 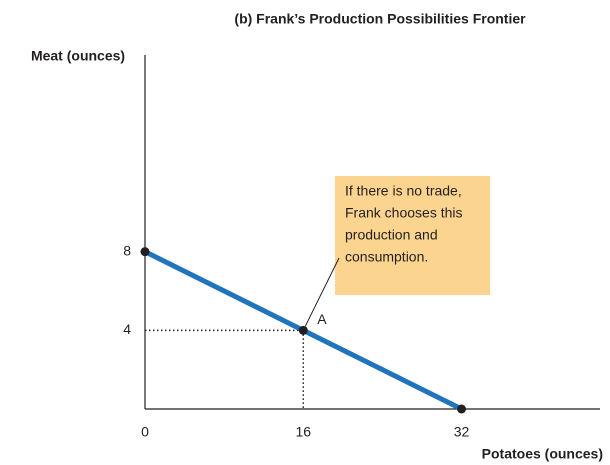 I want to click on callout-text: If there is no trade,, so click(x=403, y=191).